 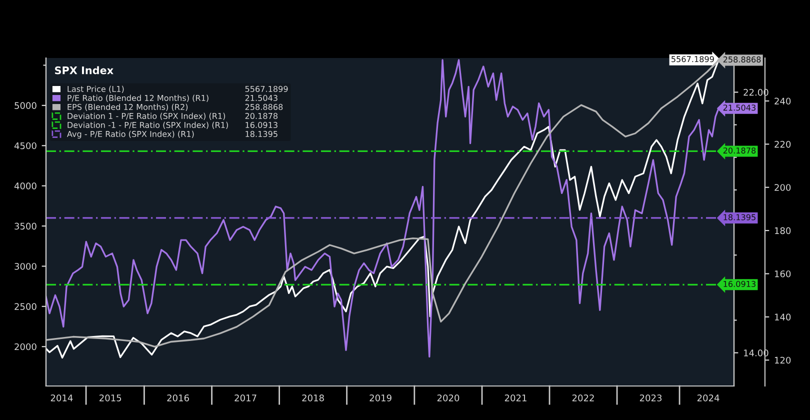 I want to click on y3-tick-label: 240, so click(x=782, y=101).